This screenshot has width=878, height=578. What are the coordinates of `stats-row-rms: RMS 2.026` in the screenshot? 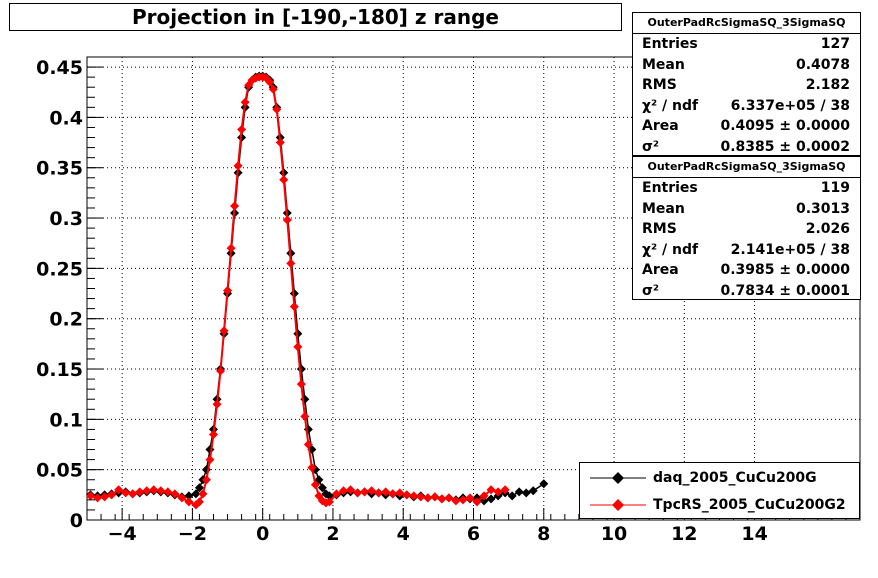 It's located at (746, 229).